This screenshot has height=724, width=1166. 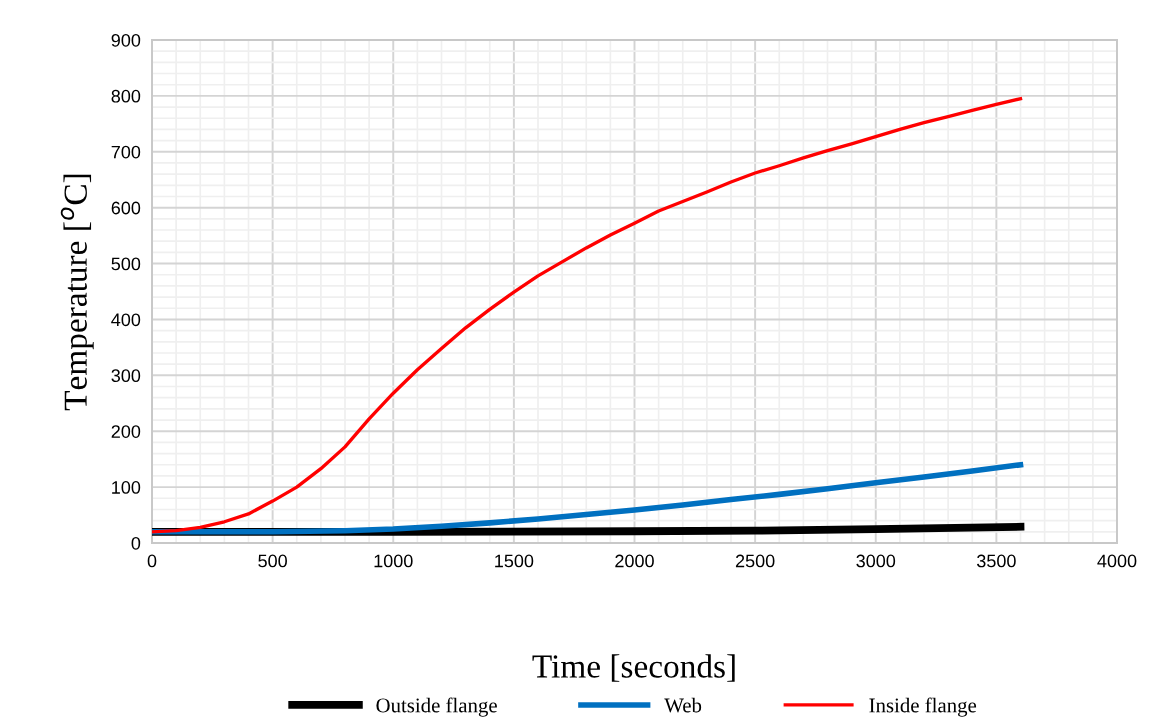 What do you see at coordinates (633, 668) in the screenshot?
I see `x-axis-title: Time [seconds]` at bounding box center [633, 668].